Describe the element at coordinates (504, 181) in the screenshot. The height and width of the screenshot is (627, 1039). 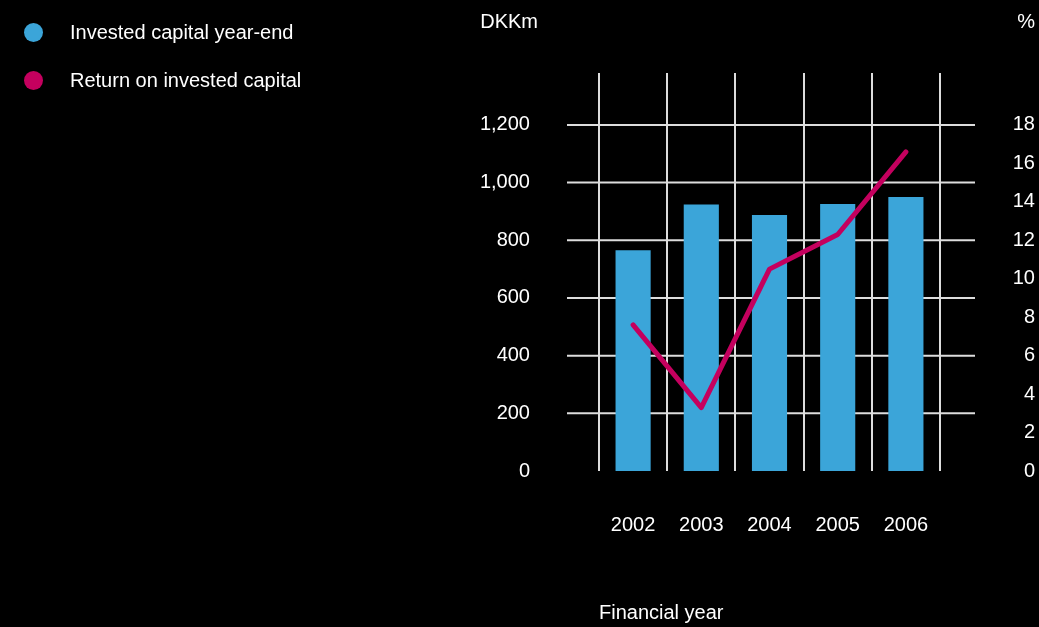
I see `y-tick-label: 1,000` at that location.